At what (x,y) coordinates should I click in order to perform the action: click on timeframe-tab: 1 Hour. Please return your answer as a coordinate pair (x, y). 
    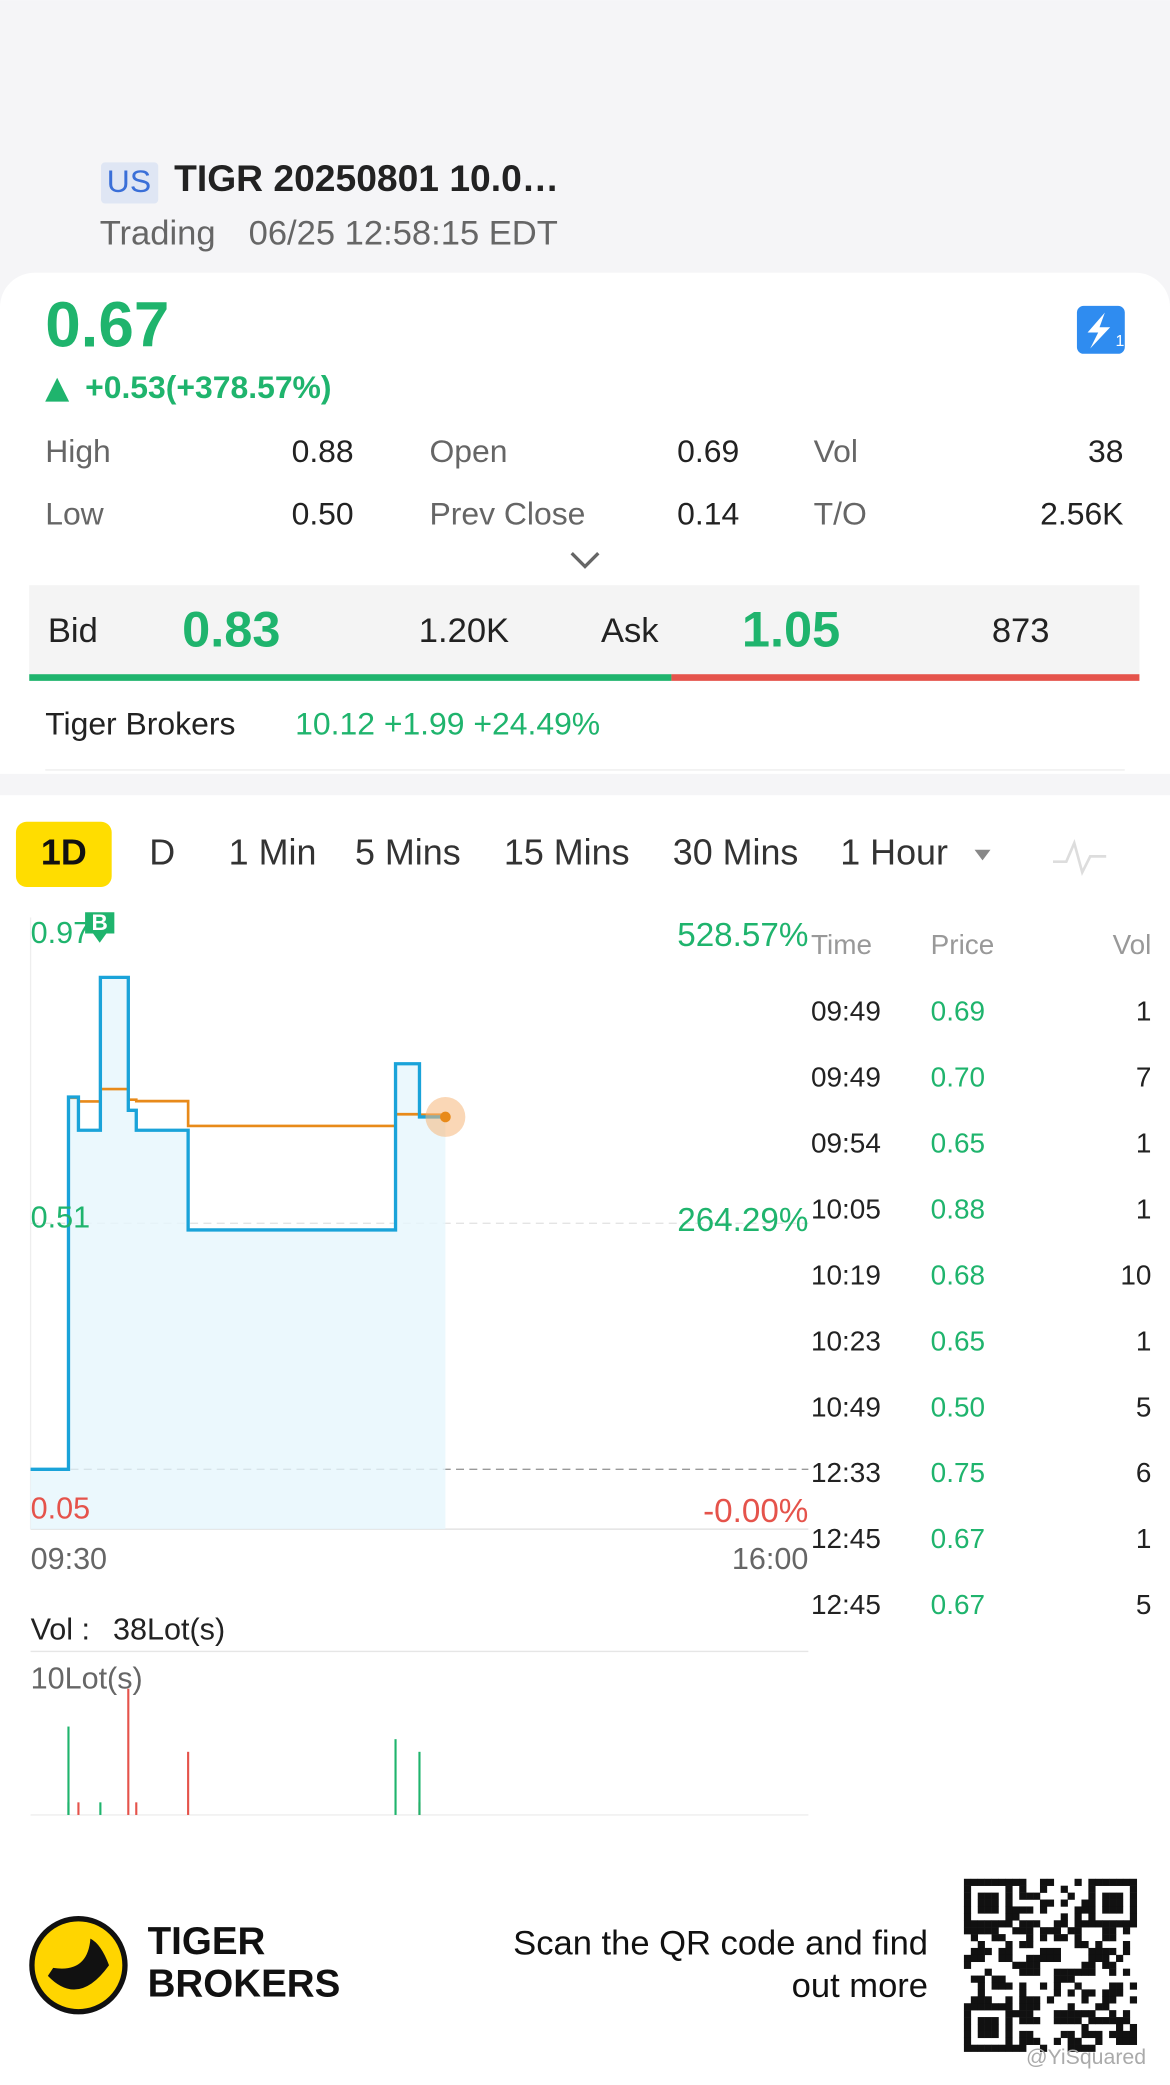
    Looking at the image, I should click on (894, 853).